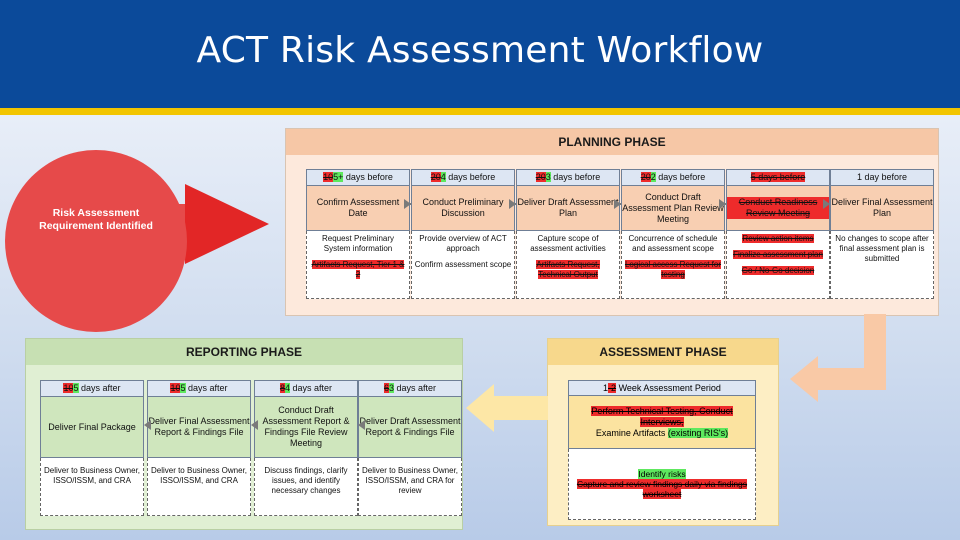  I want to click on step-timing: 1 day before, so click(882, 177).